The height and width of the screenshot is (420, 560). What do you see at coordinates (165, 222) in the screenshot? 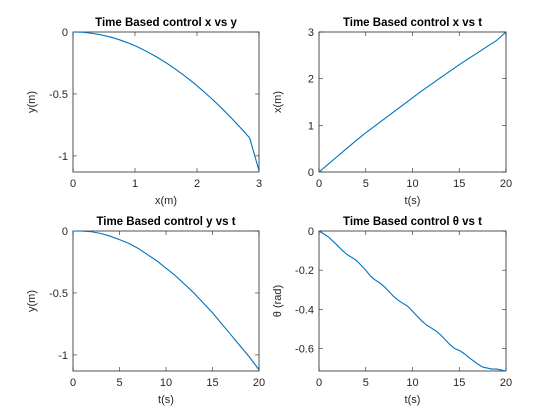
I see `chart-title: Time Based control y vs t` at bounding box center [165, 222].